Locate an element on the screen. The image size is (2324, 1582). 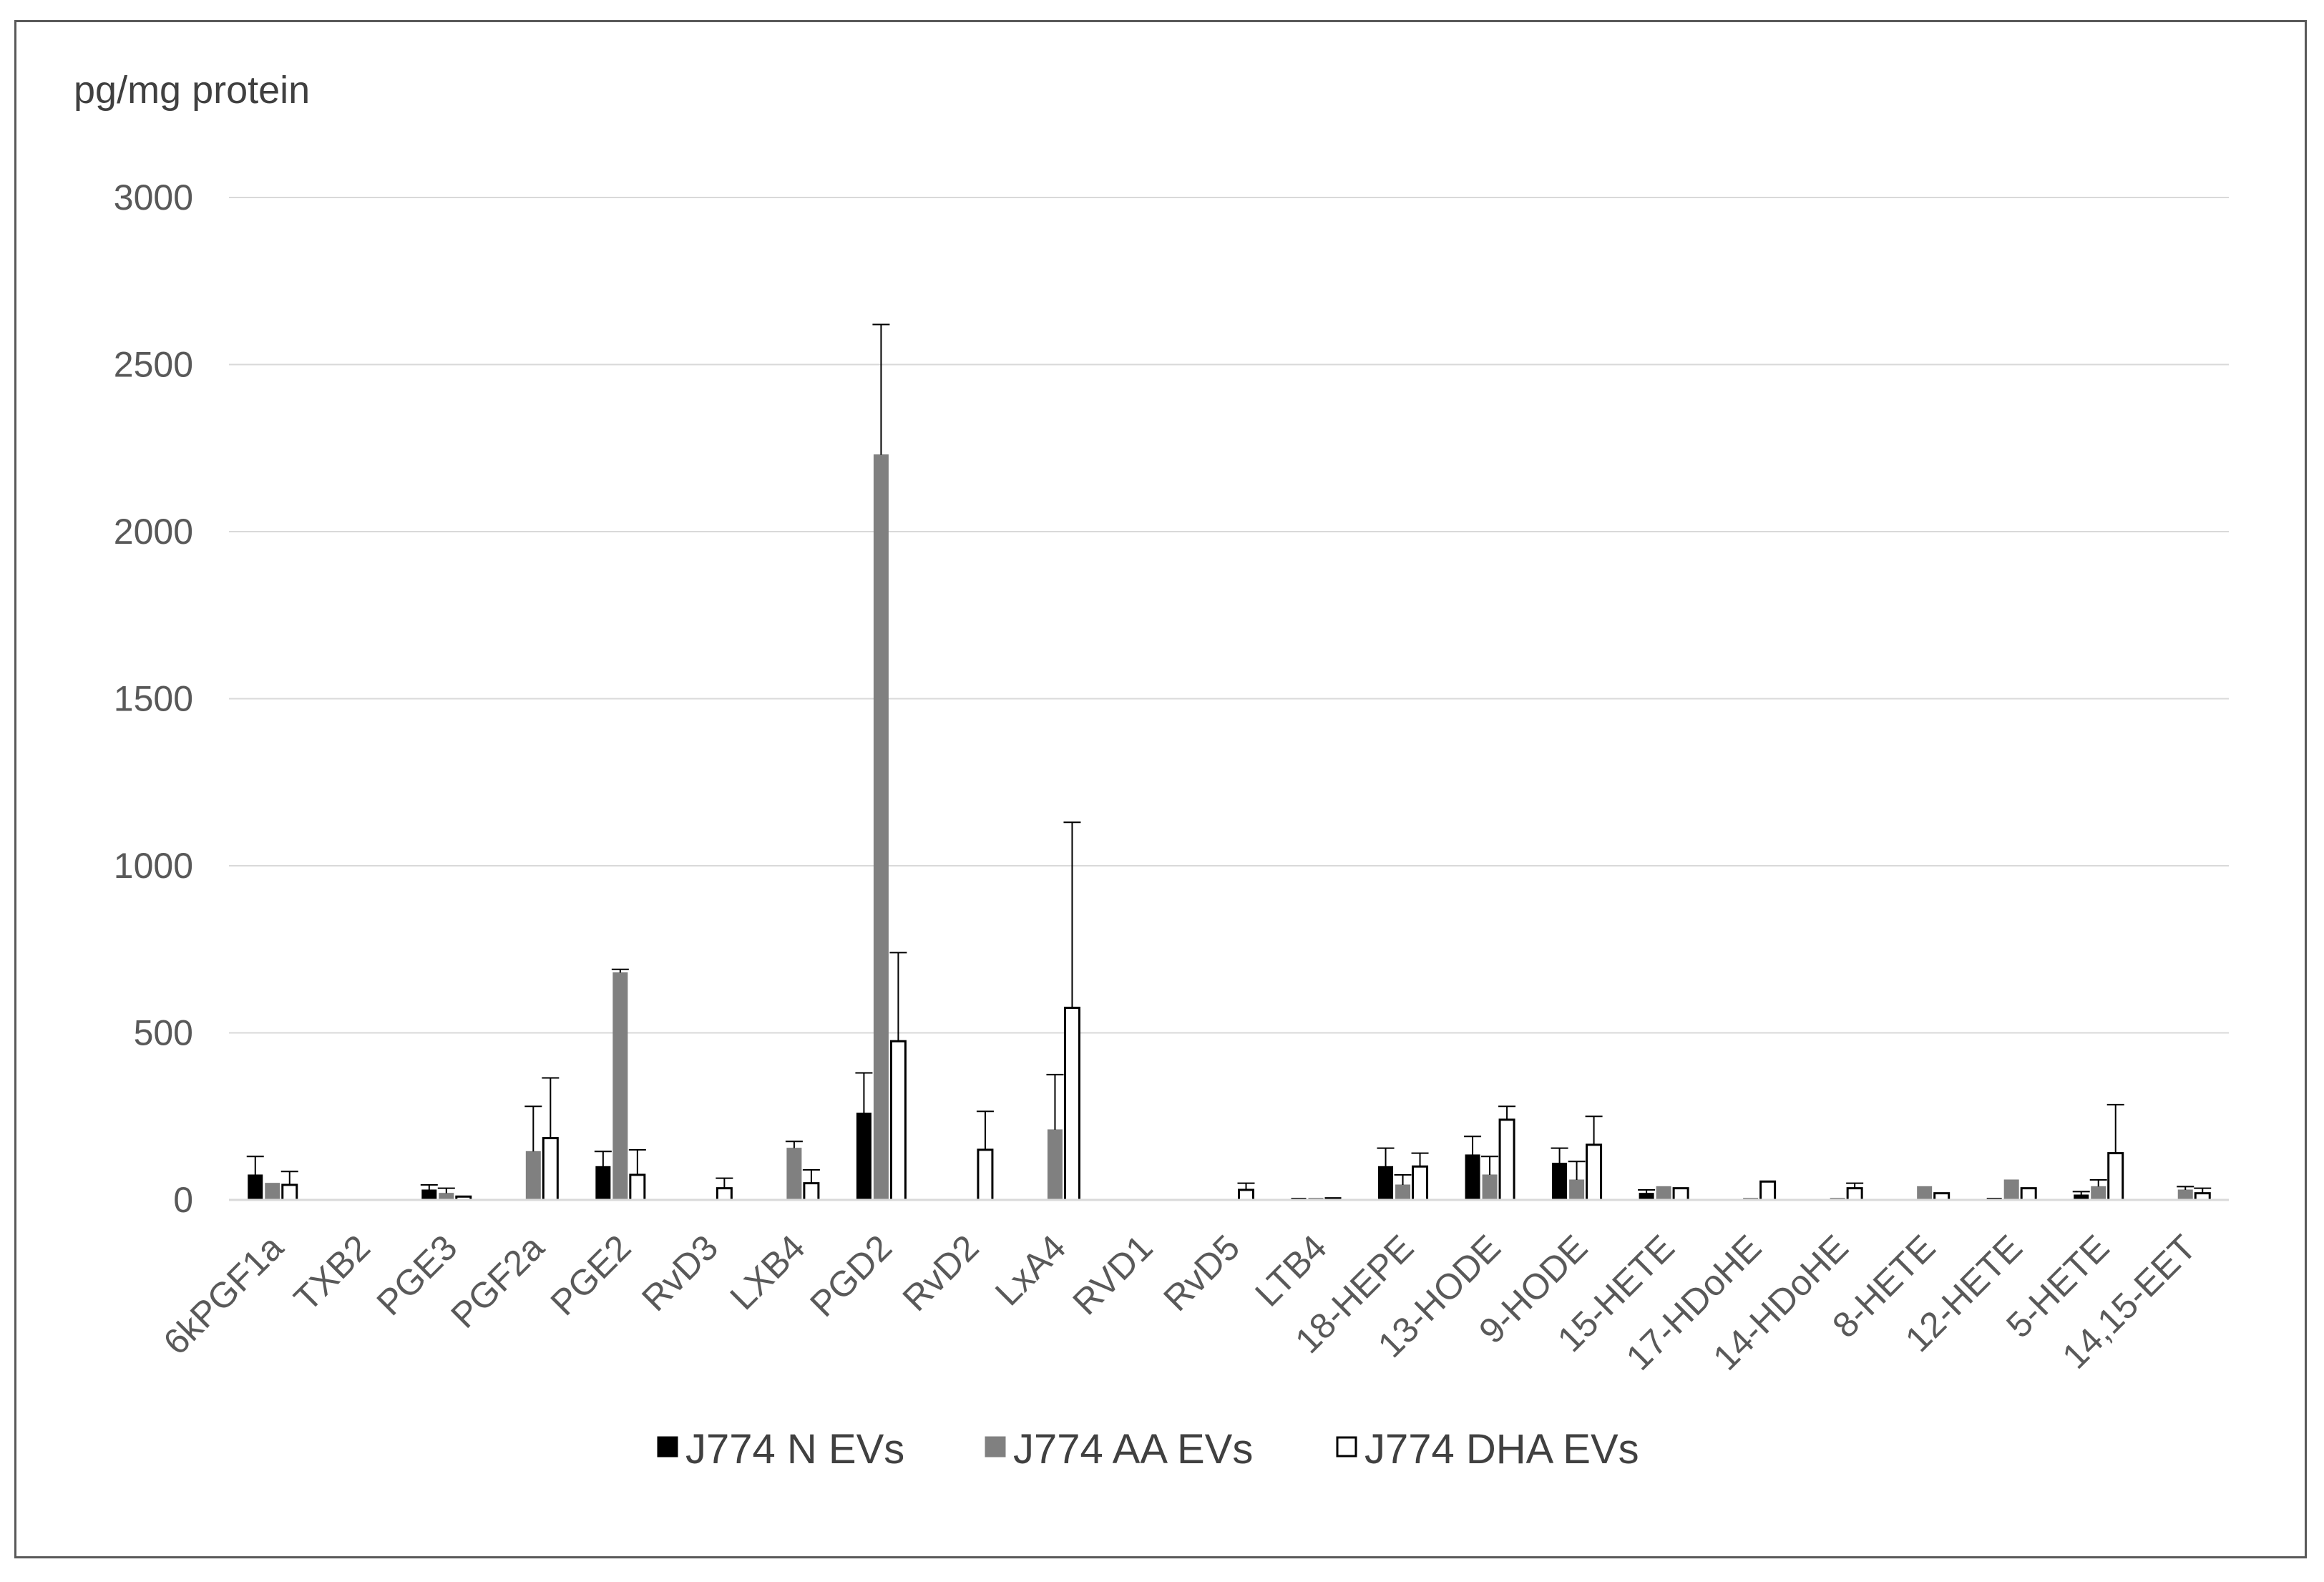
bar-1-18-HEPE is located at coordinates (1386, 1183).